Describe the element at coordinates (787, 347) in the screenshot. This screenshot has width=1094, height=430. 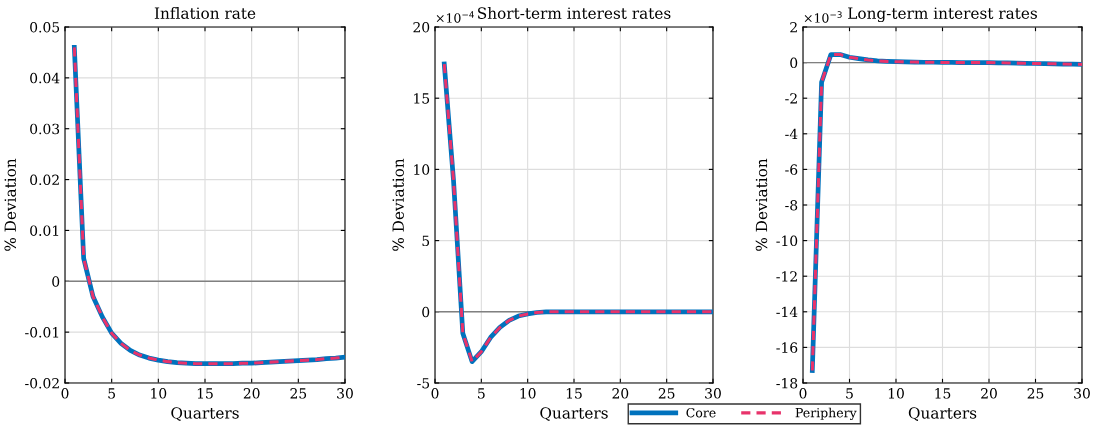
I see `y-tick-label: -16` at that location.